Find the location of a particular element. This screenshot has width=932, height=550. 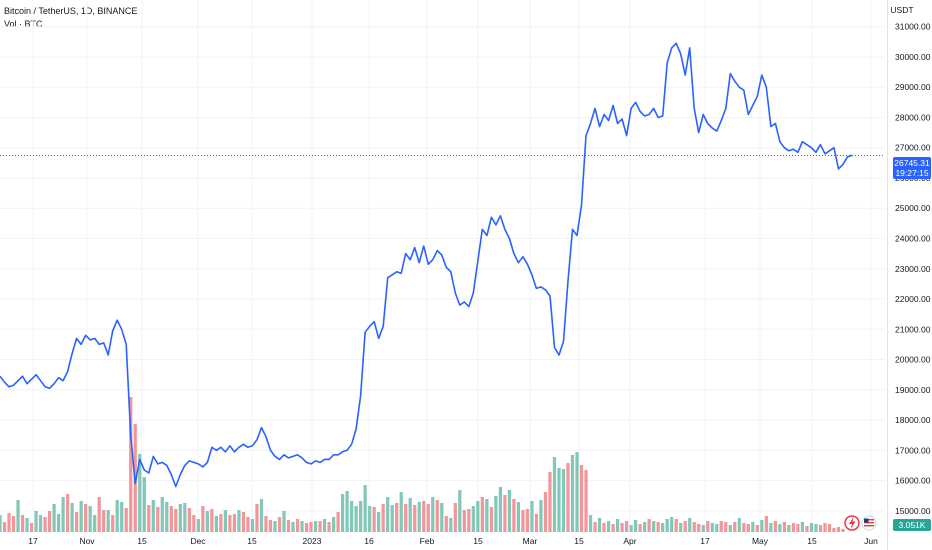

price-tick-label: 20000.00 is located at coordinates (913, 360).